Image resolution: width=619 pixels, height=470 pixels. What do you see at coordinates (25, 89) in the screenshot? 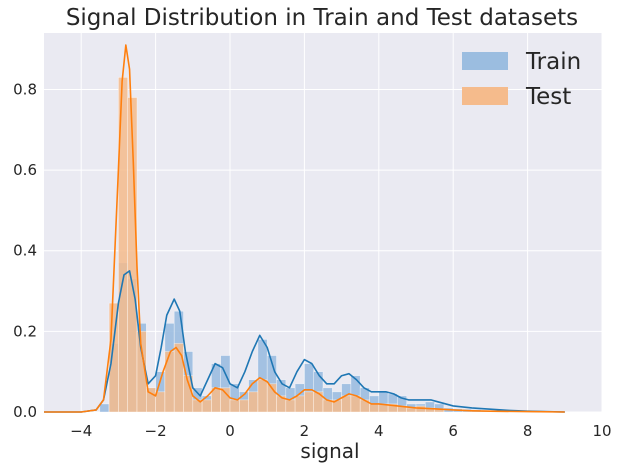
I see `y-tick-label: 0.8` at bounding box center [25, 89].